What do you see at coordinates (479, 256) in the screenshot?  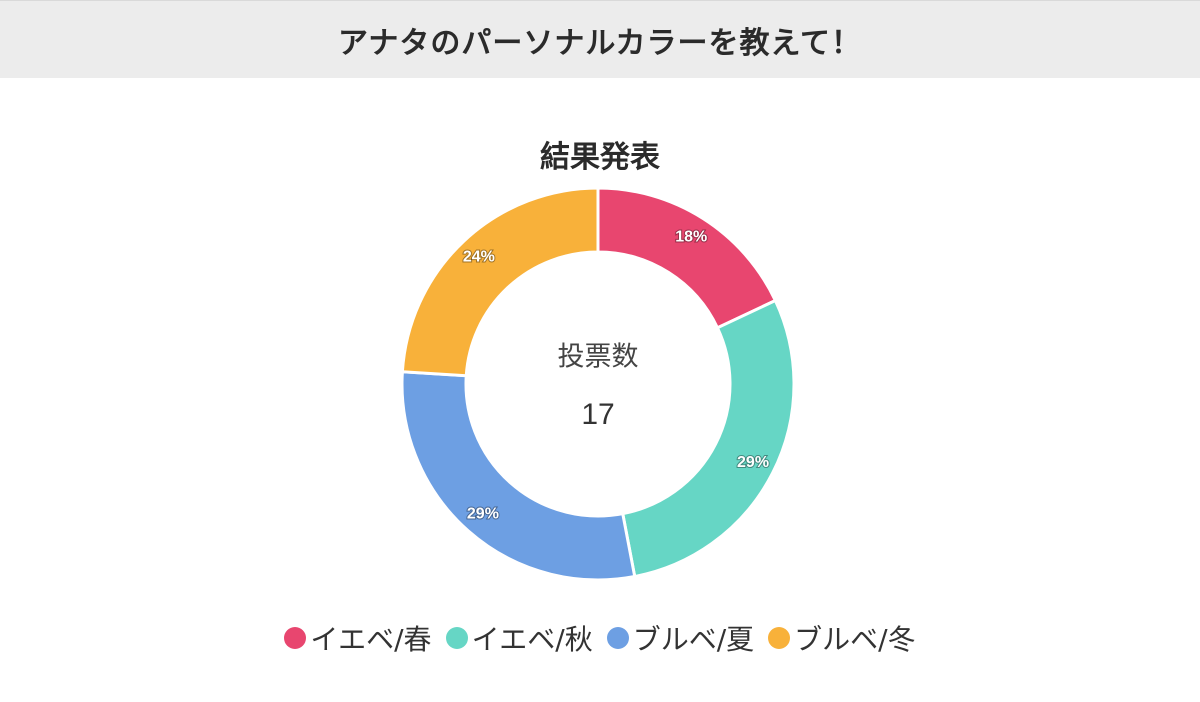 I see `slice-percent-label: 24%` at bounding box center [479, 256].